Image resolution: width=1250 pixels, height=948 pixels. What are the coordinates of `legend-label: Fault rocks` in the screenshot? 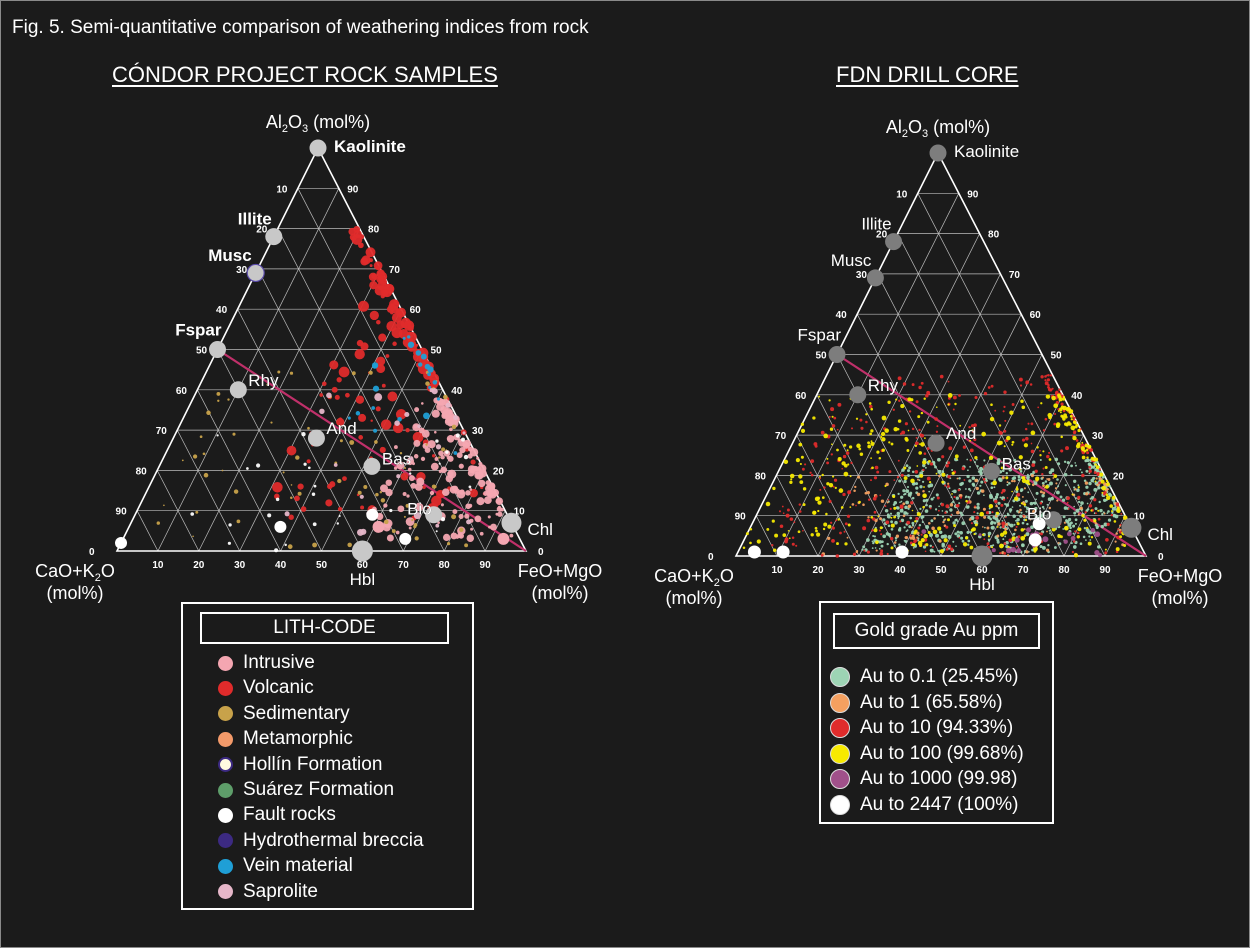 It's located at (289, 815).